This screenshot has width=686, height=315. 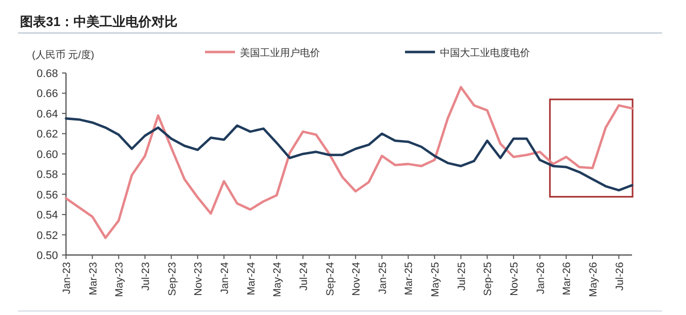 What do you see at coordinates (278, 280) in the screenshot?
I see `x-tick-label: May-24` at bounding box center [278, 280].